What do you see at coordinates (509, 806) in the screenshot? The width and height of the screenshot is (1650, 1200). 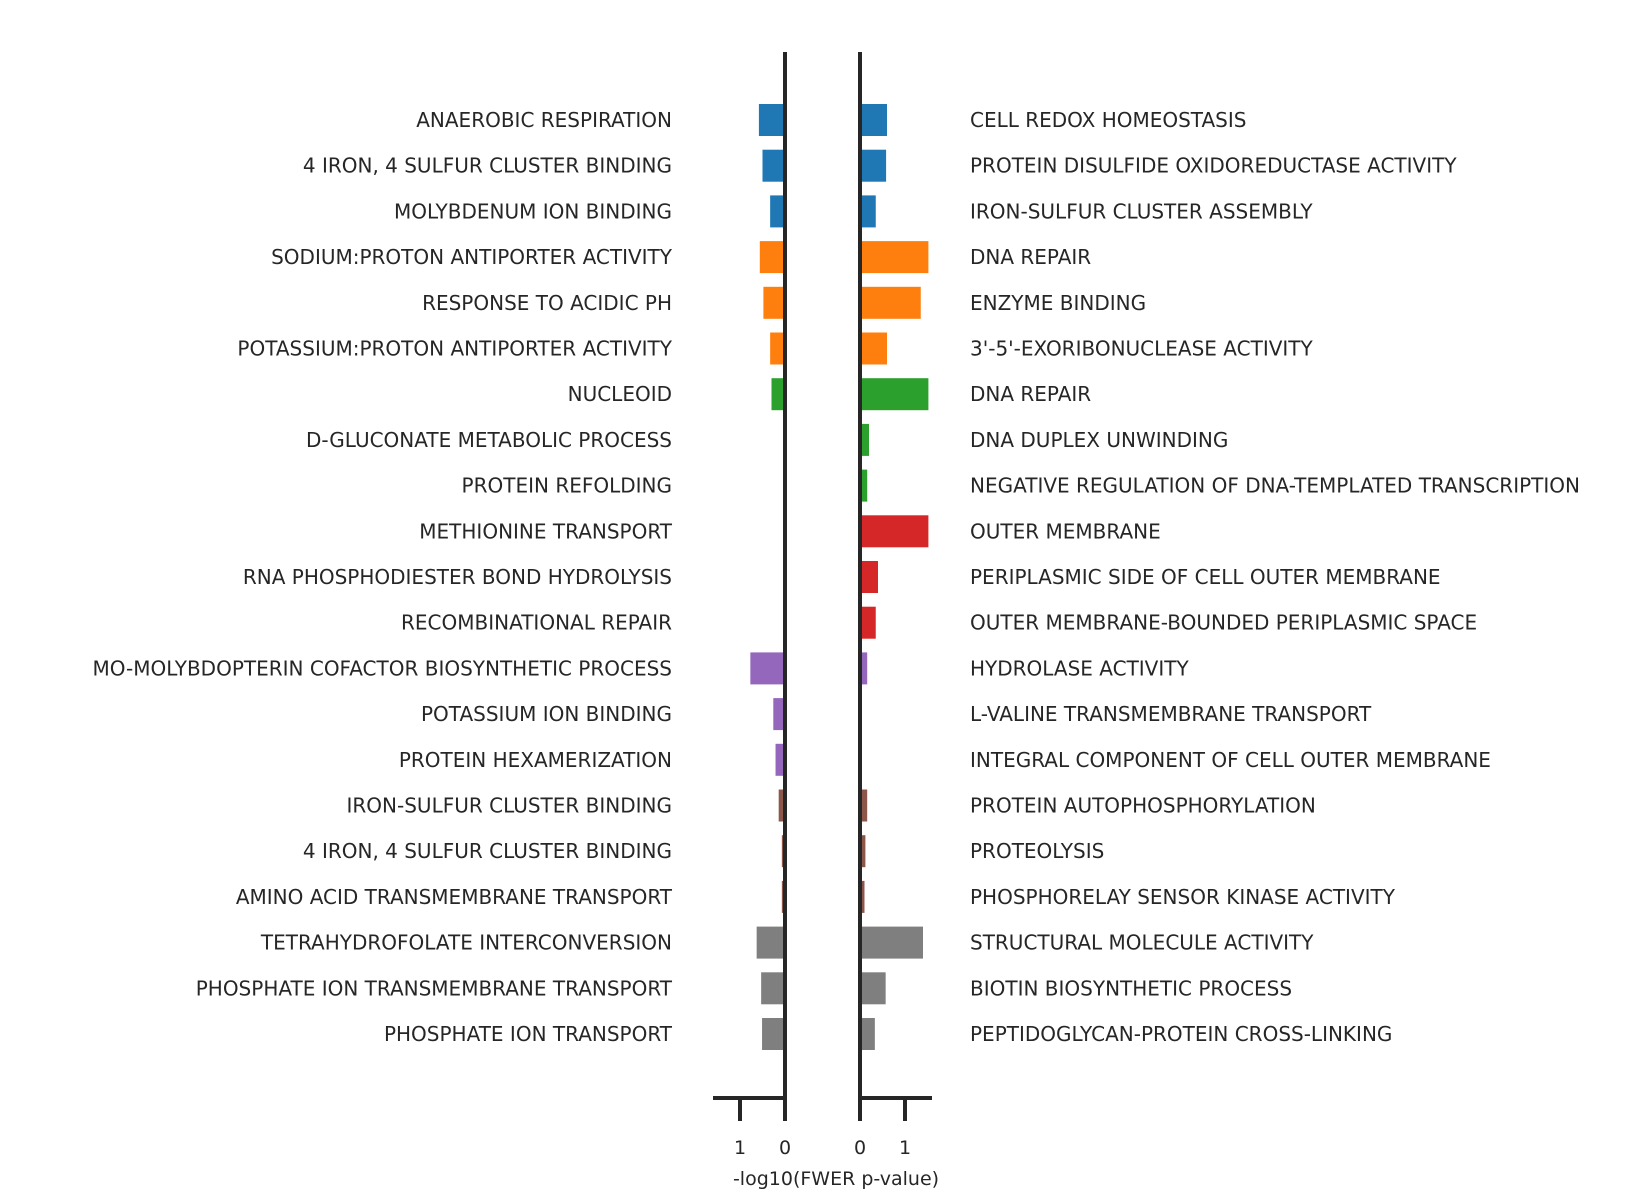 I see `left-term-label: IRON-SULFUR CLUSTER BINDING` at bounding box center [509, 806].